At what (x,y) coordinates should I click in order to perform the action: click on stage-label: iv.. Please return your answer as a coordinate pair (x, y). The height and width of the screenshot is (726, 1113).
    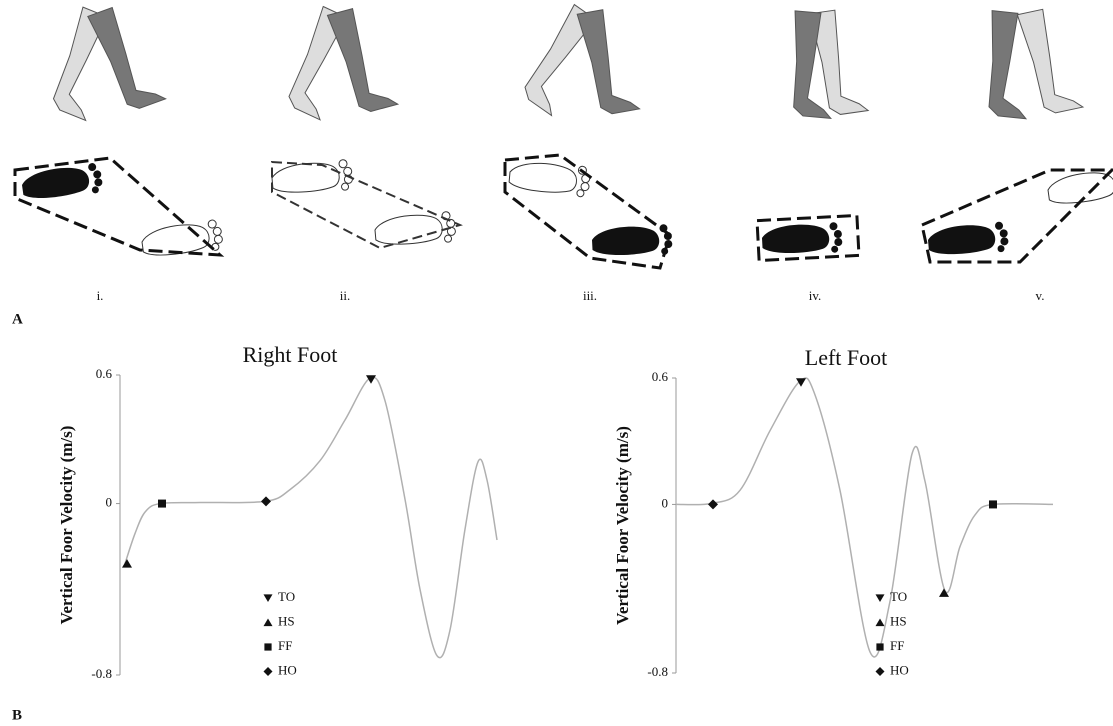
    Looking at the image, I should click on (815, 295).